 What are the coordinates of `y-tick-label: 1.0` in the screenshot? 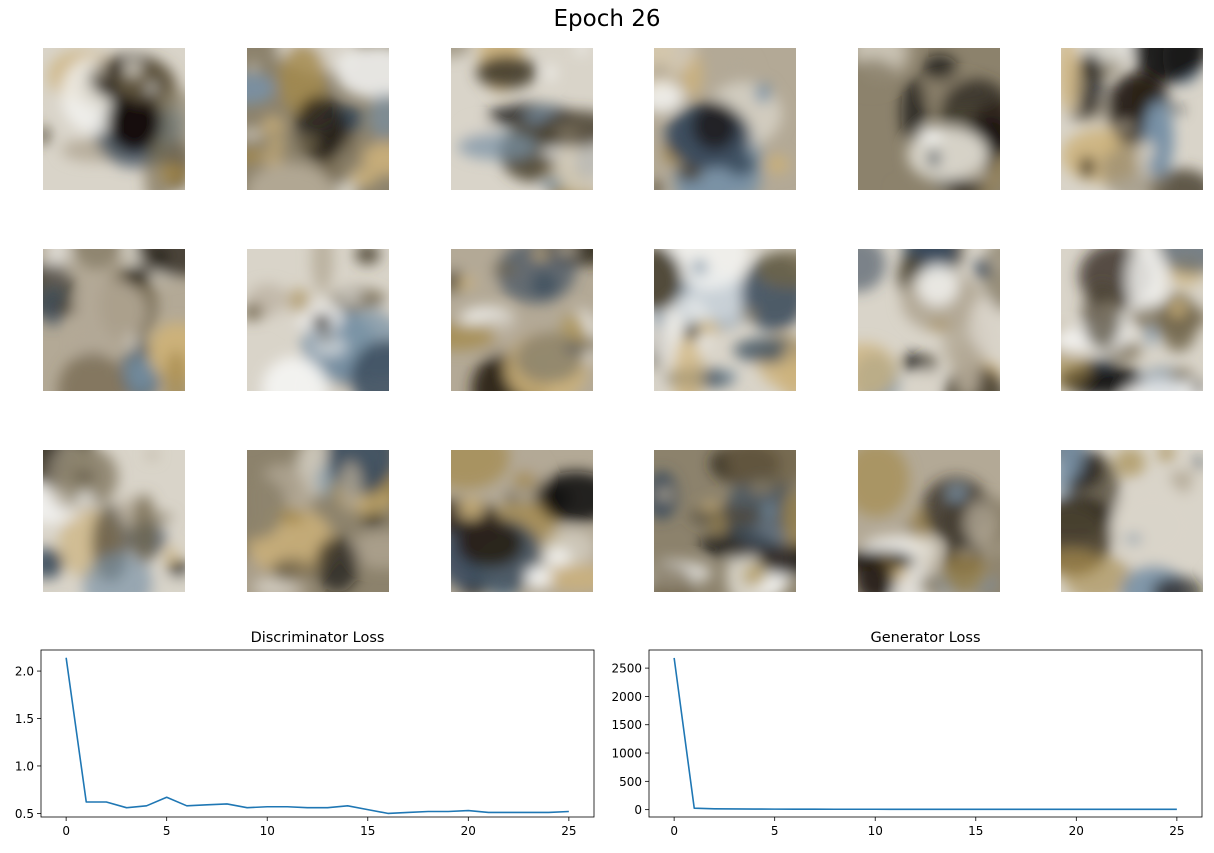 It's located at (24, 766).